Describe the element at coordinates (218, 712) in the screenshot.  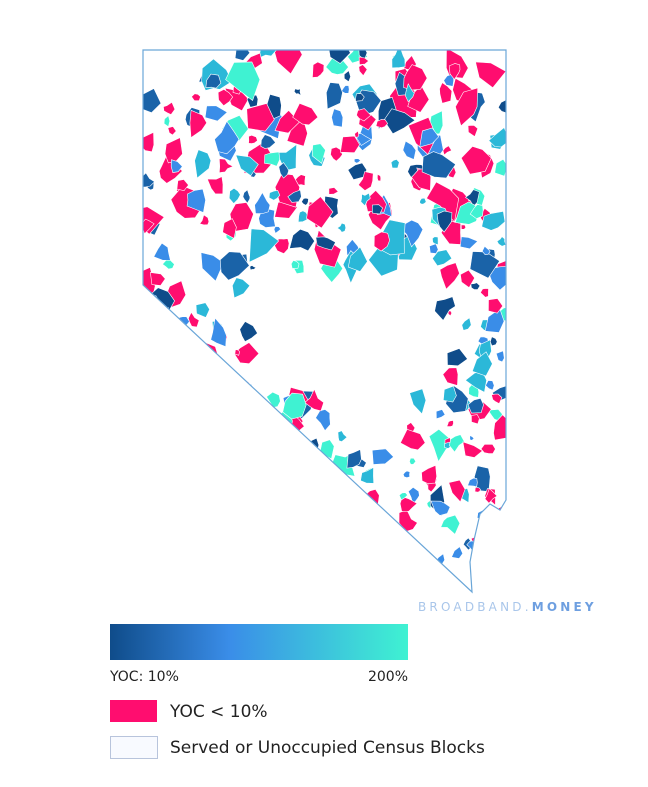
I see `legend-label: YOC < 10%` at that location.